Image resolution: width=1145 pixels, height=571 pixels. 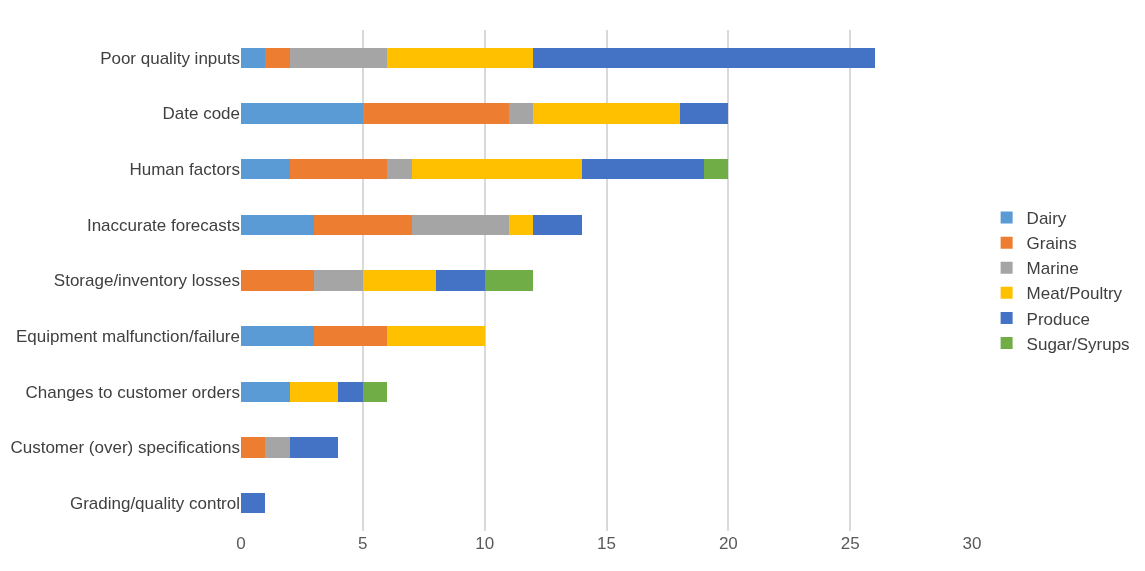 What do you see at coordinates (241, 543) in the screenshot?
I see `x-tick-label: 0` at bounding box center [241, 543].